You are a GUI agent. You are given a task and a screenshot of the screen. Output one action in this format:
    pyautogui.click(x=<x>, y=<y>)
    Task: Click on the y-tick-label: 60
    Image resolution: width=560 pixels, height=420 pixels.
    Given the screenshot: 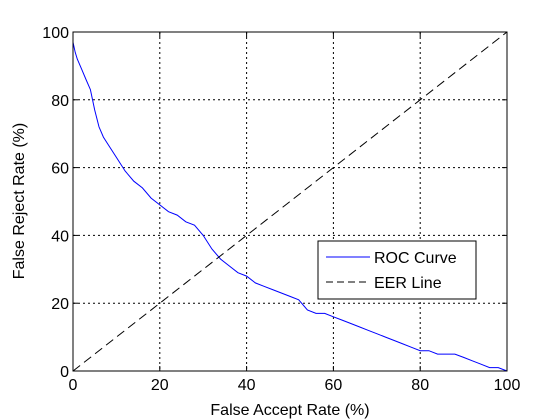 What is the action you would take?
    pyautogui.click(x=60, y=169)
    